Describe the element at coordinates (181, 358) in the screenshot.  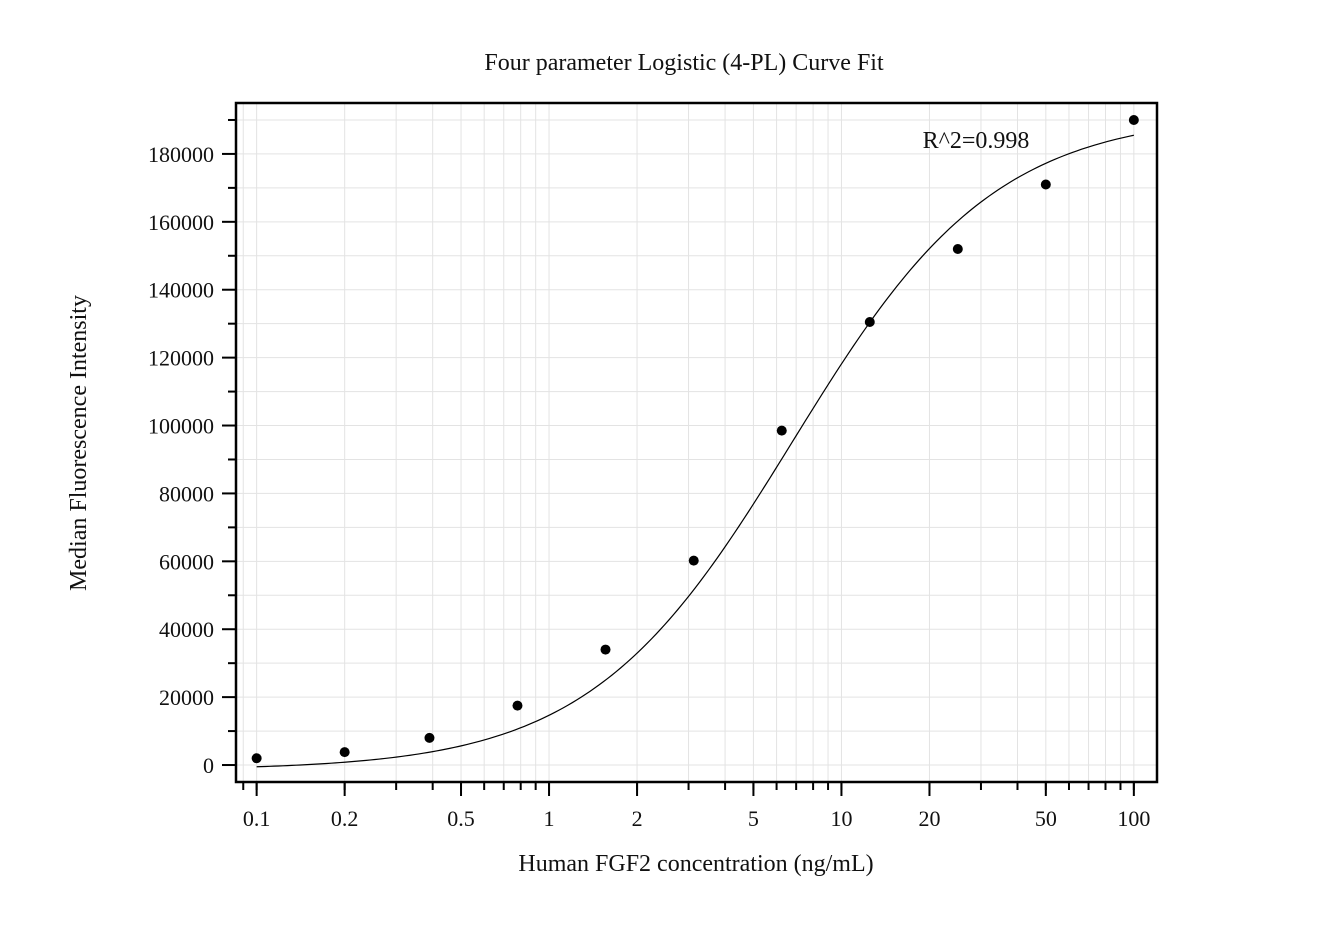
I see `y-tick-label: 120000` at that location.